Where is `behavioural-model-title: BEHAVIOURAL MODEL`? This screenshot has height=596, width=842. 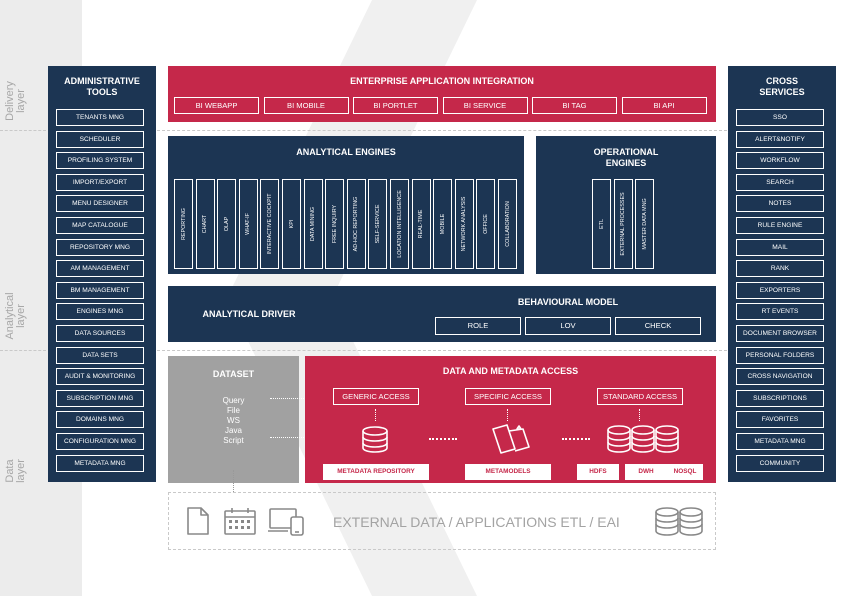
behavioural-model-title: BEHAVIOURAL MODEL is located at coordinates (568, 302).